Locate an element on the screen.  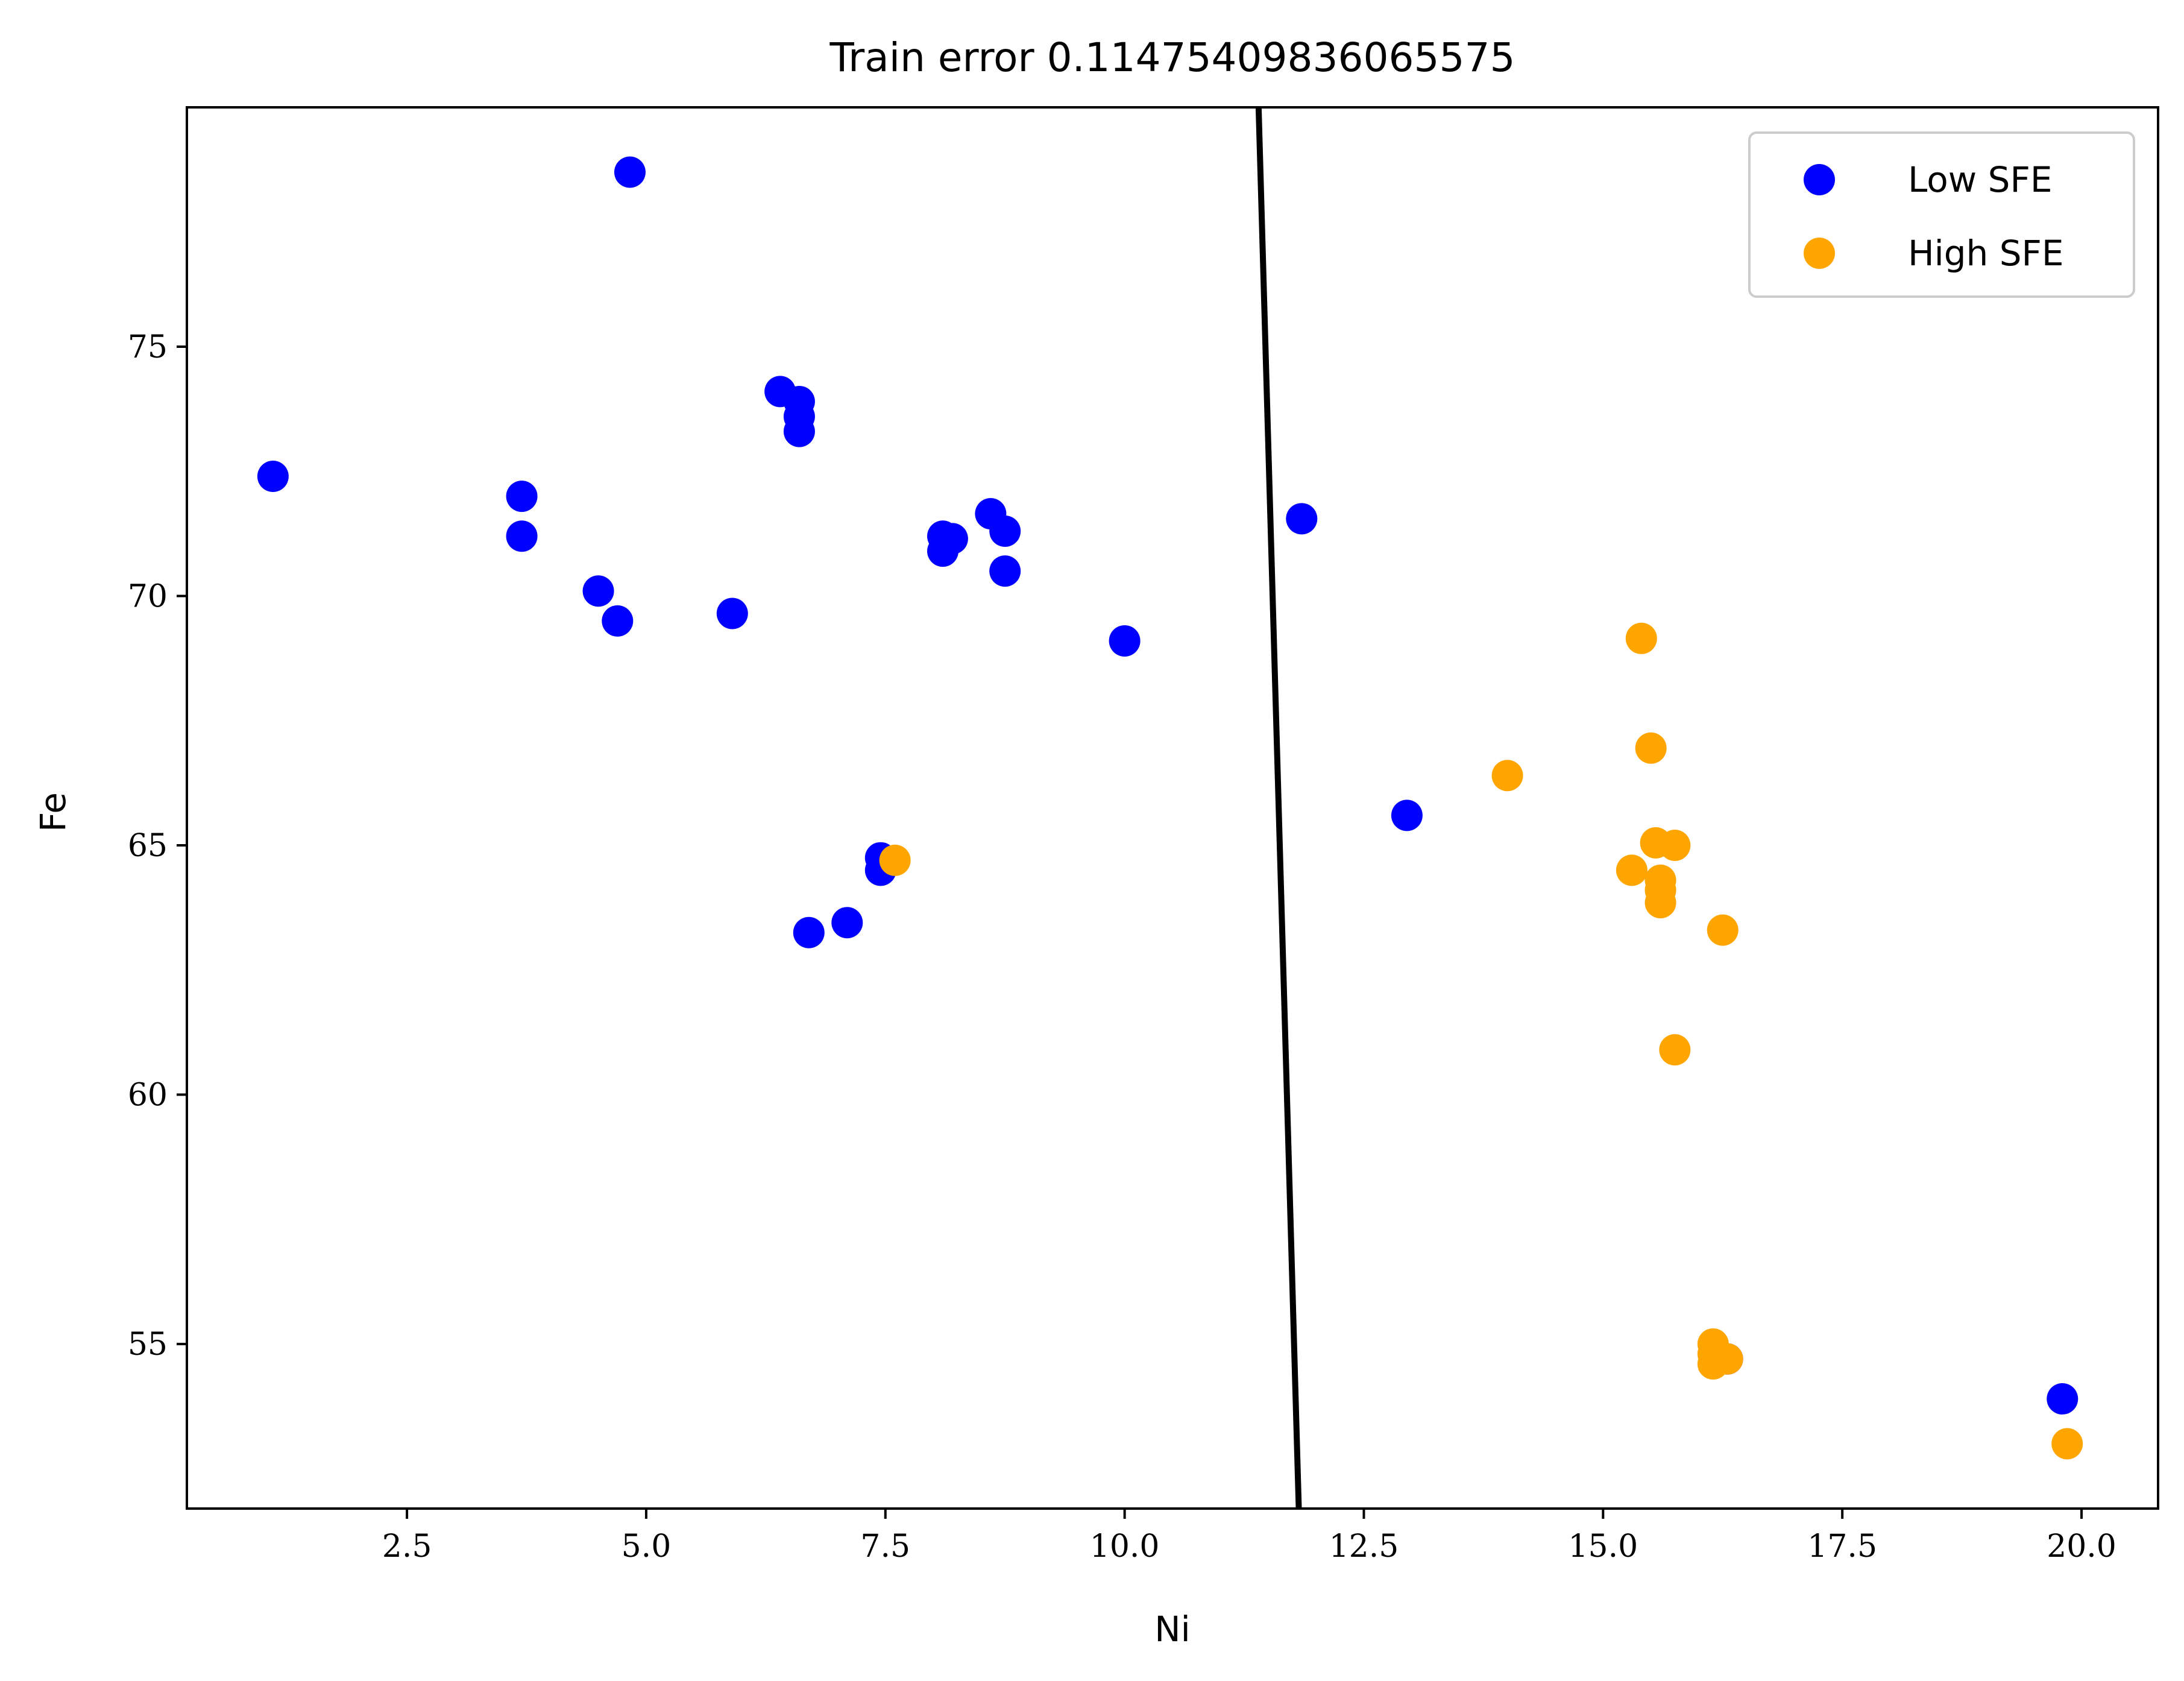
chart-title: Train error 0.11475409836065575 is located at coordinates (1172, 57).